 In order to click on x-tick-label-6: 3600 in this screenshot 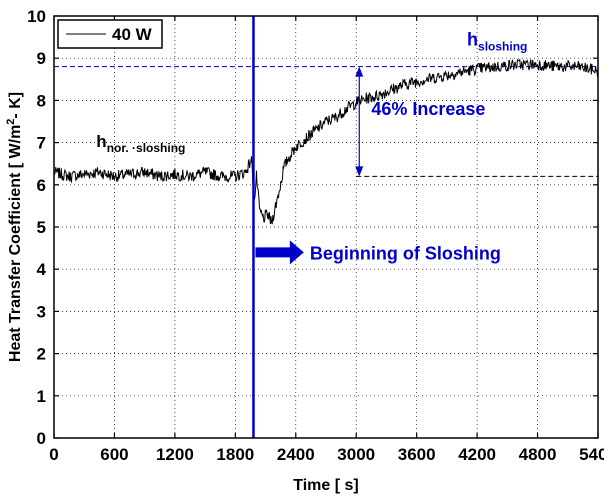, I will do `click(417, 454)`.